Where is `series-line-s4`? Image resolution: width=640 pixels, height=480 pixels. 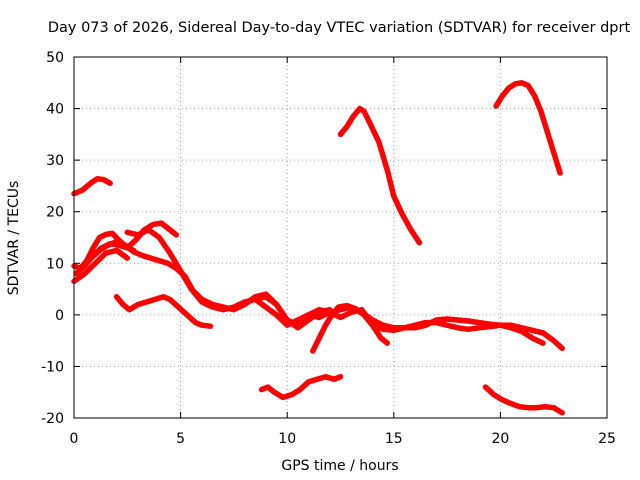
series-line-s4 is located at coordinates (101, 266).